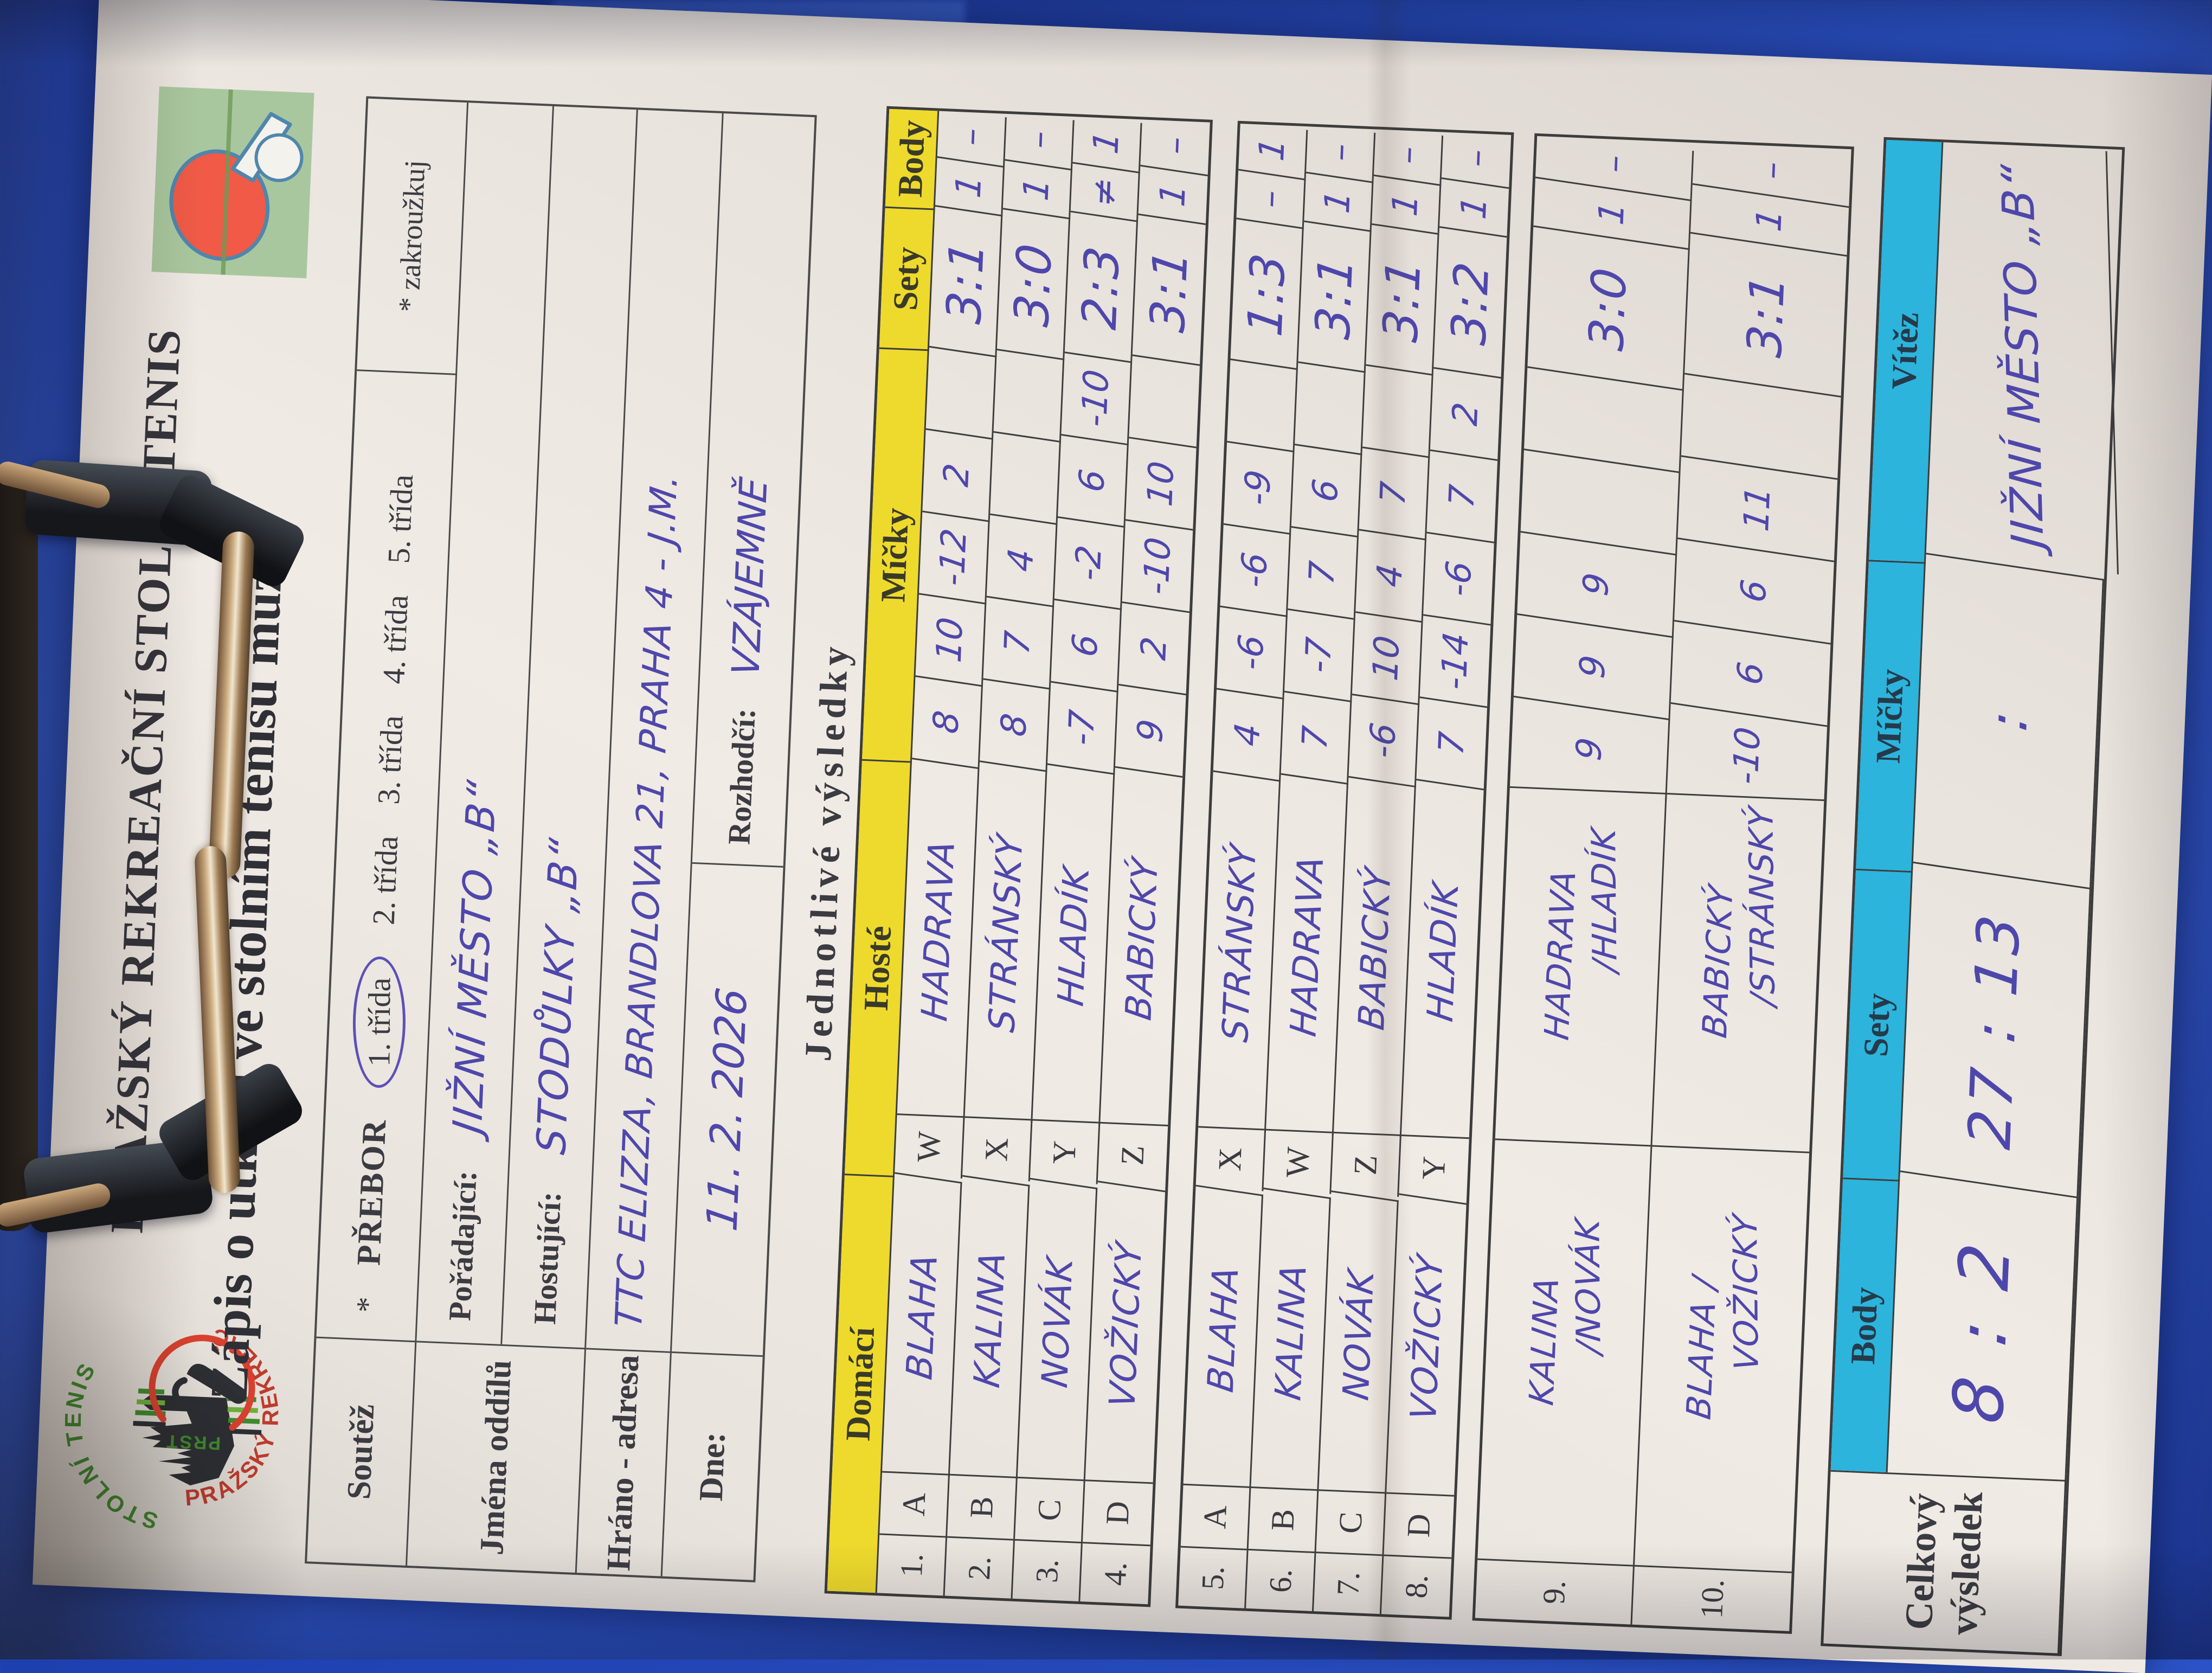 Image resolution: width=2212 pixels, height=1673 pixels. I want to click on body-home: –, so click(1271, 199).